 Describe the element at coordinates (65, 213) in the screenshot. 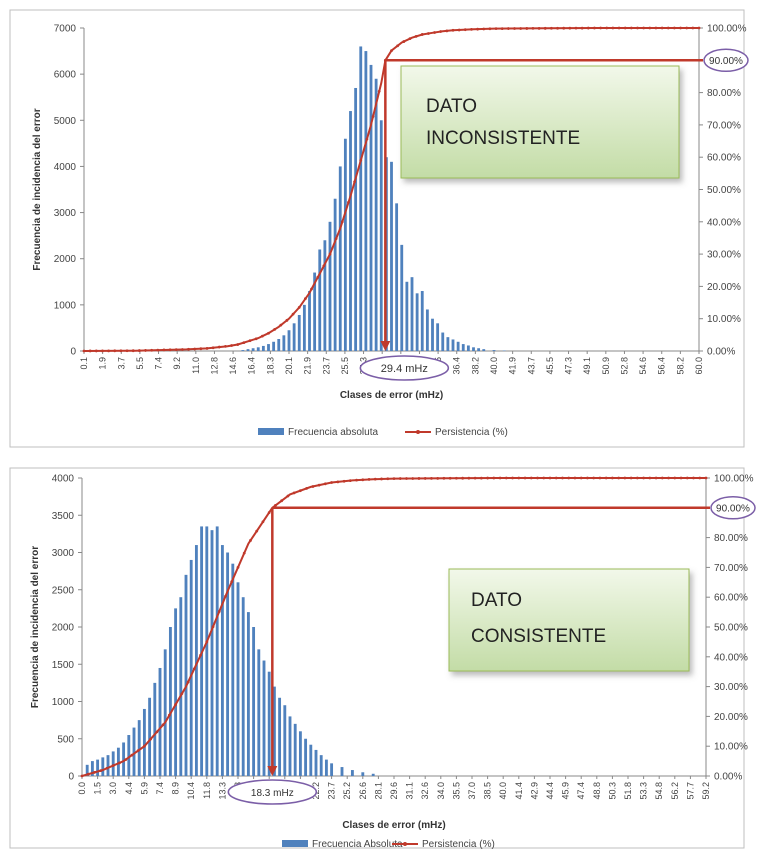

I see `y-tick-label: 3000` at that location.